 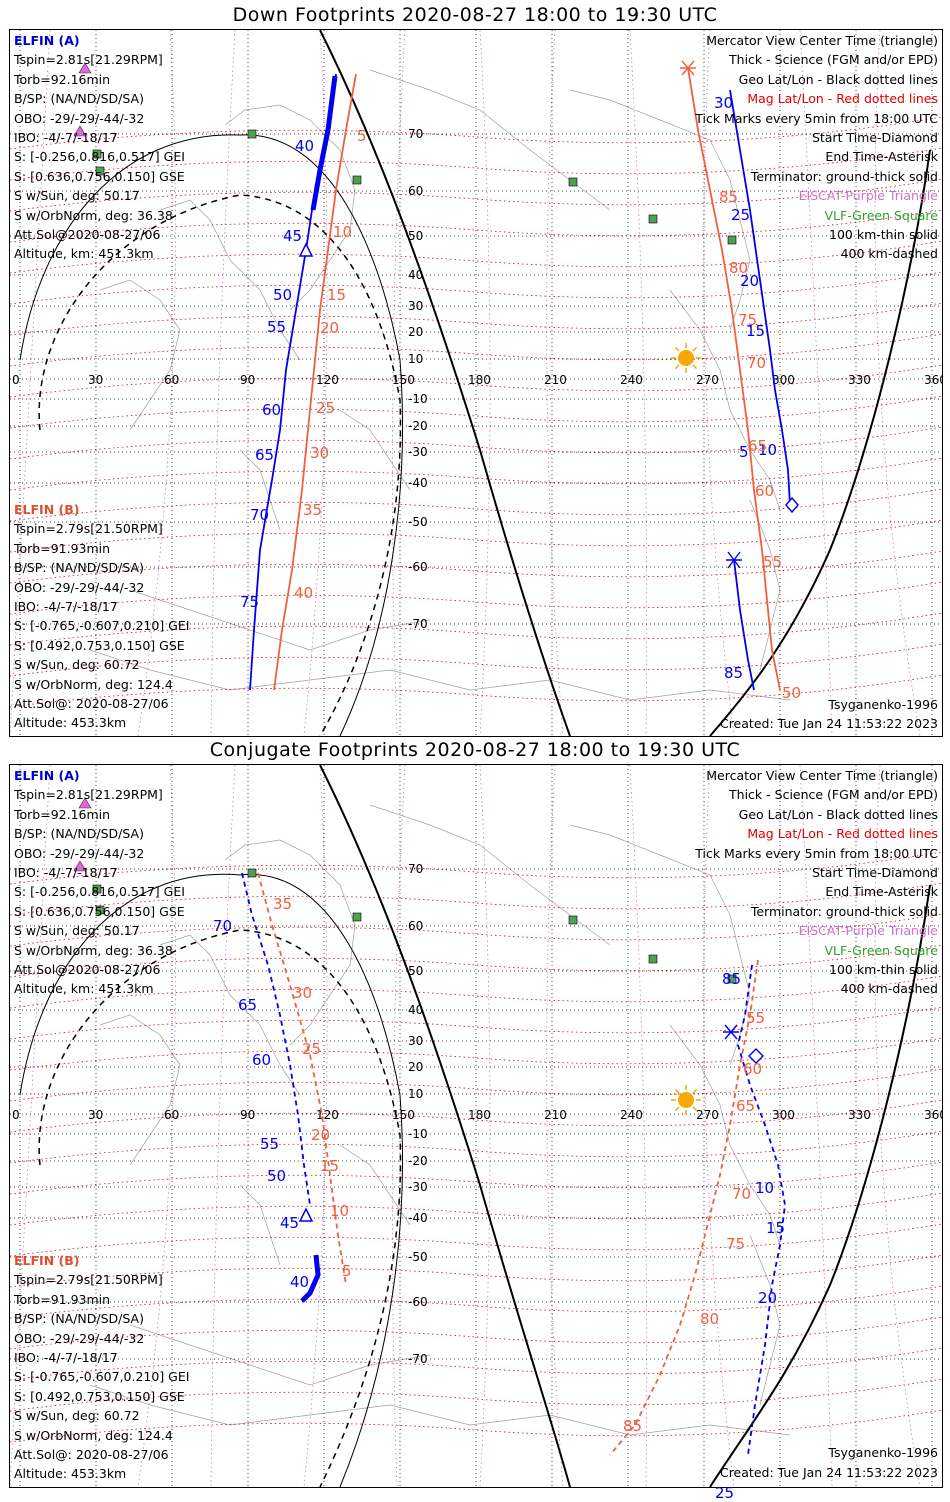 I want to click on elfin-b-name: ELFIN (B), so click(x=47, y=1260).